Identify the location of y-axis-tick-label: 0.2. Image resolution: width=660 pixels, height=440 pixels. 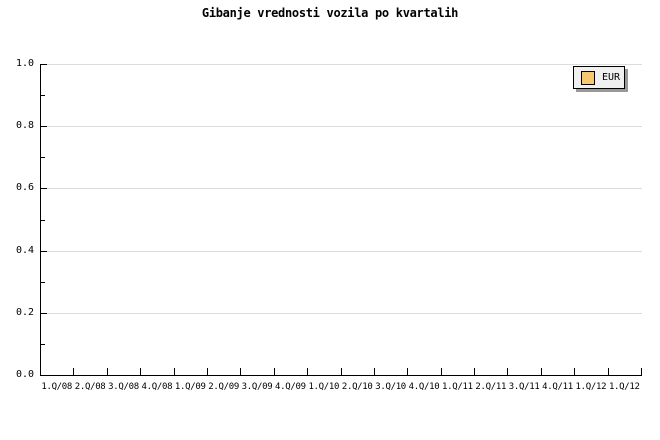
(24, 312).